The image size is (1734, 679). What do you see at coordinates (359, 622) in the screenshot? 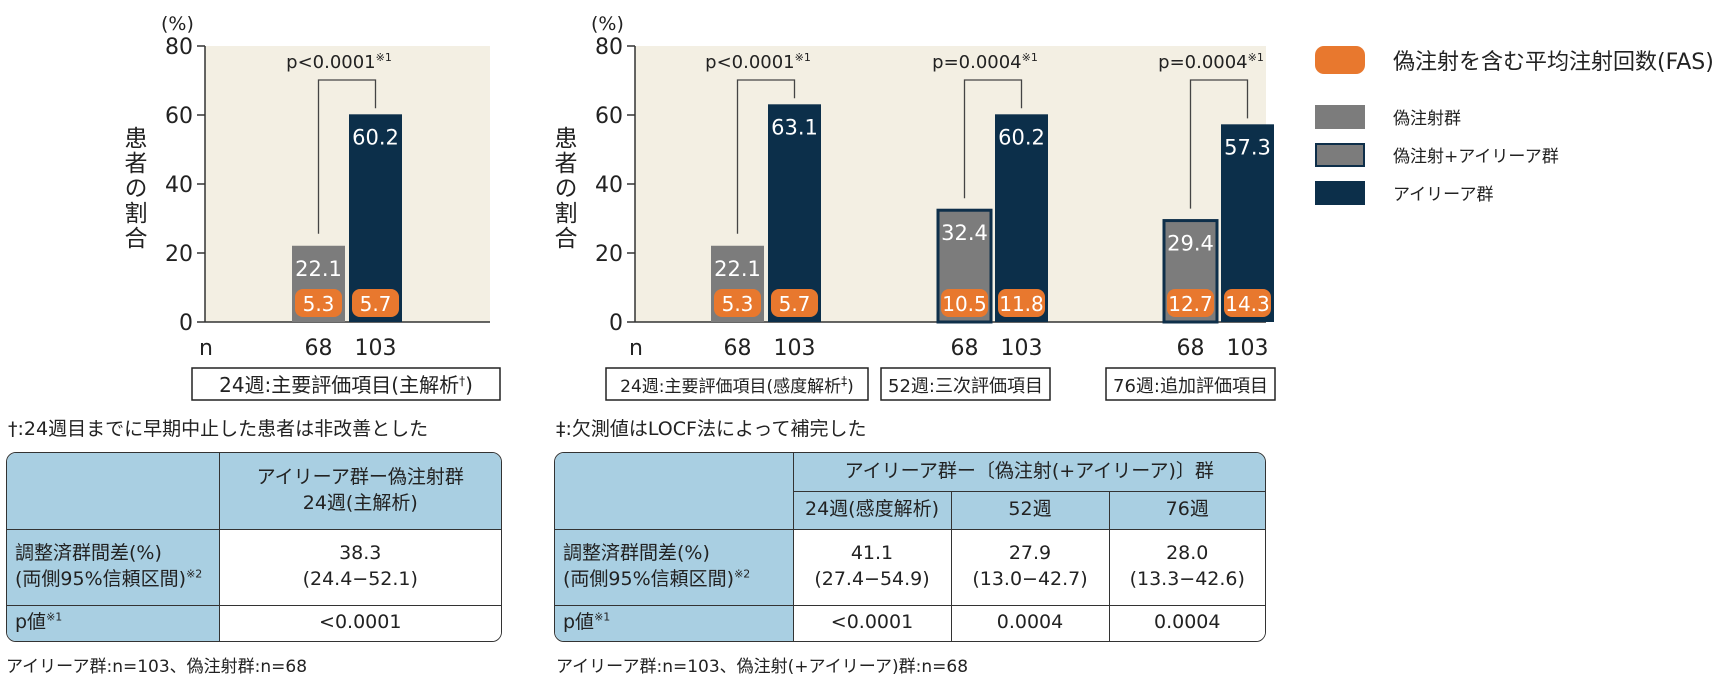
I see `table-left-row2-value: <0.0001` at bounding box center [359, 622].